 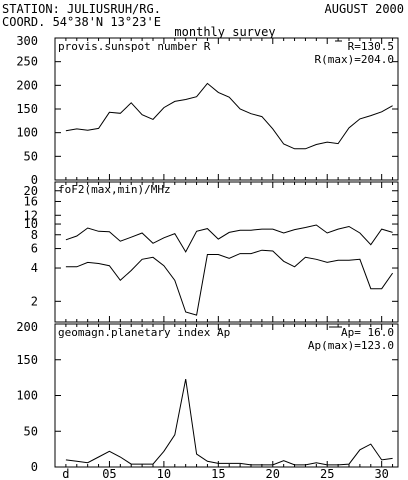 What do you see at coordinates (164, 473) in the screenshot?
I see `ap-xtick-label: 10` at bounding box center [164, 473].